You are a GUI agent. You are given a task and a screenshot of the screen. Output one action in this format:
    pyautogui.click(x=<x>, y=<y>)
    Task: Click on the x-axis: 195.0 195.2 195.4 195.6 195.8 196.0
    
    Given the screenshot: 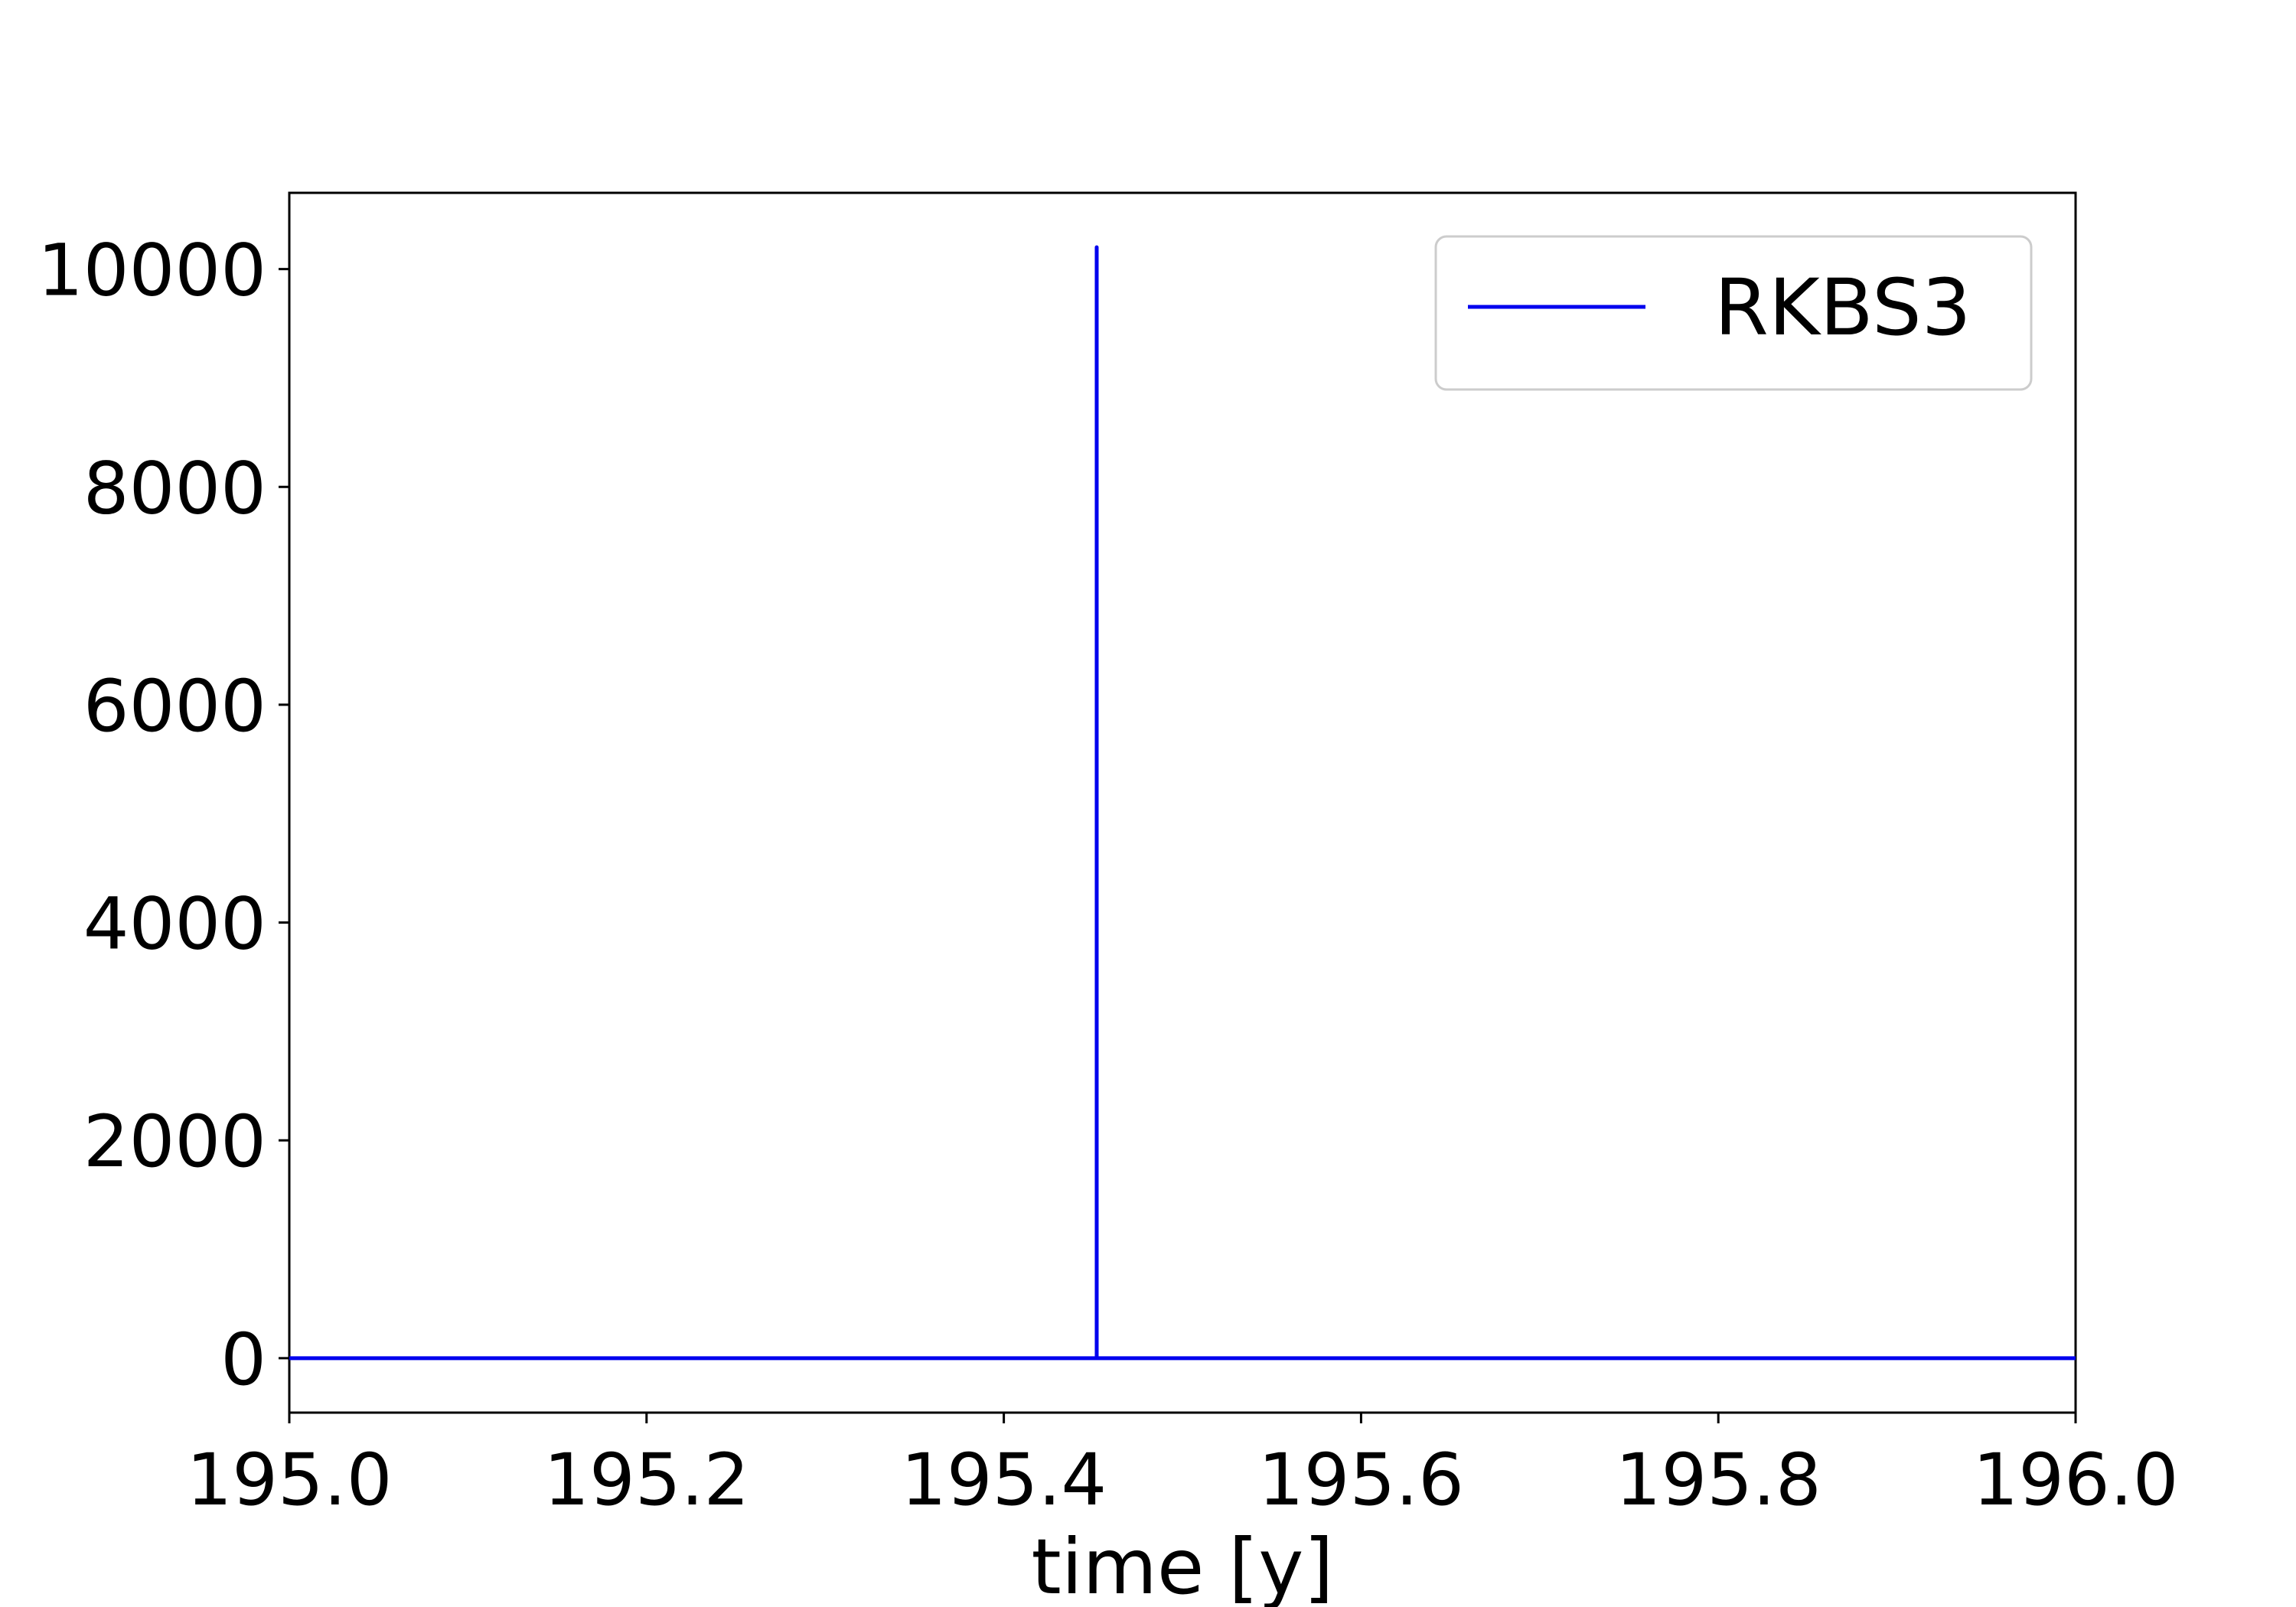 What is the action you would take?
    pyautogui.click(x=1182, y=1467)
    